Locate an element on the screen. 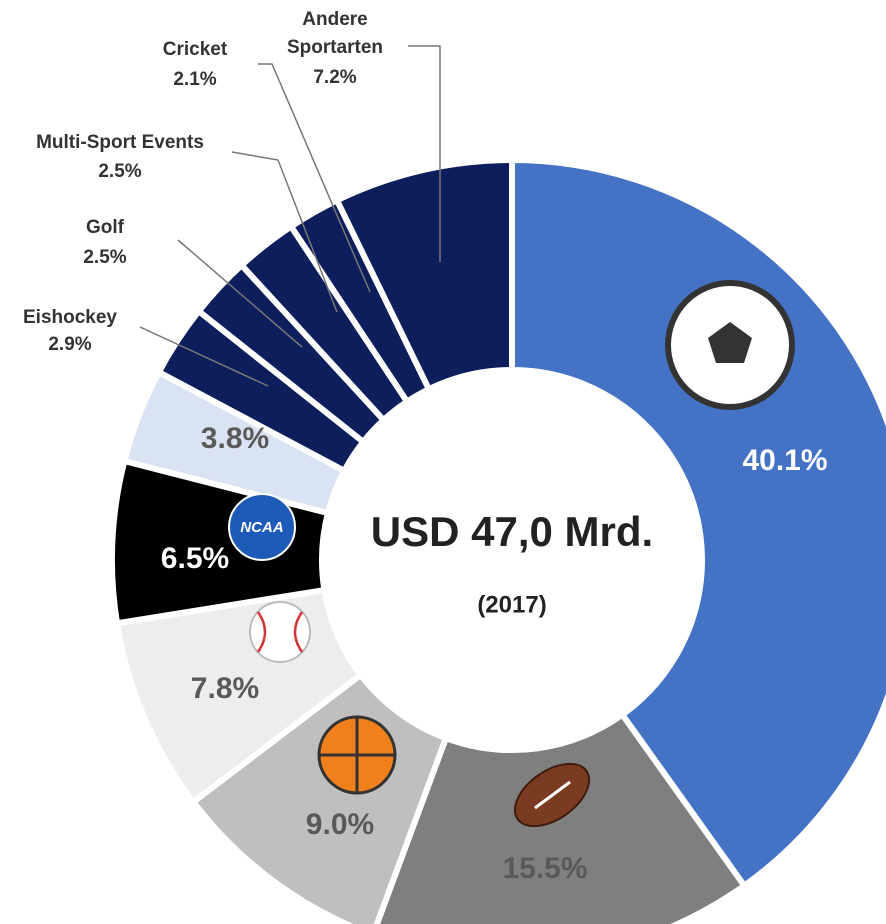 The image size is (886, 924). value-label: 7.2% is located at coordinates (334, 77).